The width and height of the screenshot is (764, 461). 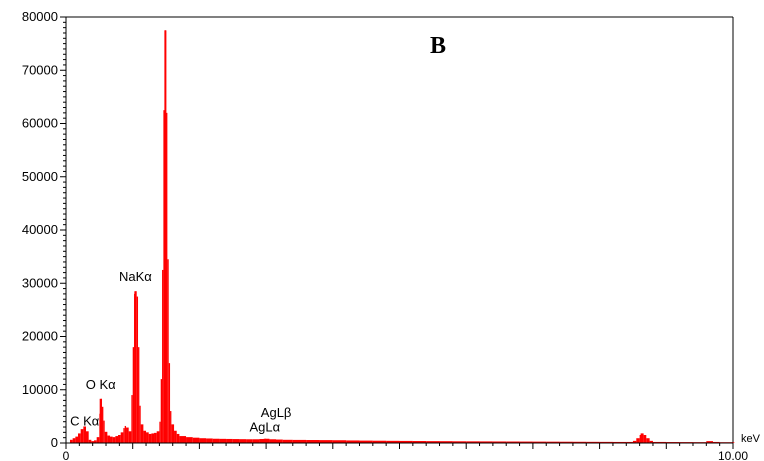 I want to click on peak-label: AgLβ, so click(x=276, y=412).